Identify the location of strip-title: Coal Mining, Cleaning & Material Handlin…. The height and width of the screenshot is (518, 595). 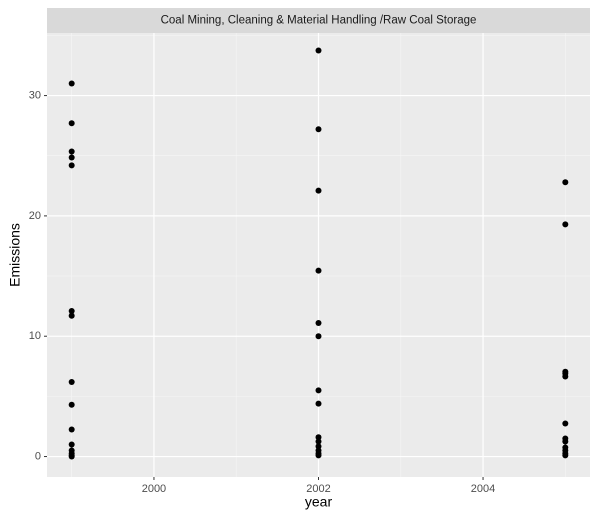
(319, 21).